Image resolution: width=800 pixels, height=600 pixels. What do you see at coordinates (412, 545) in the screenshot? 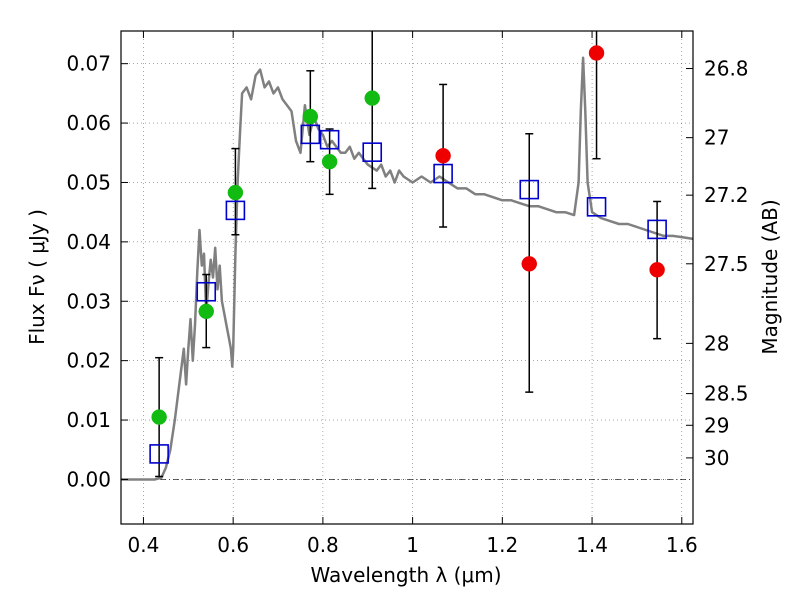
I see `x-tick-label-3: 1` at bounding box center [412, 545].